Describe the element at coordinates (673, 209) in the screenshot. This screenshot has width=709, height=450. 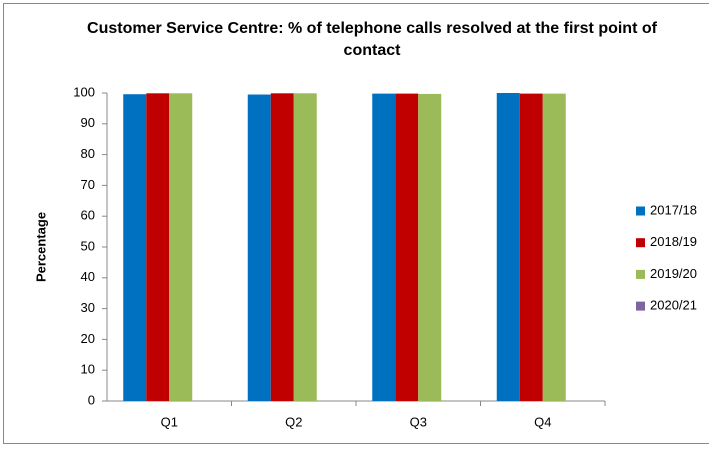
I see `legend-label: 2017/18` at that location.